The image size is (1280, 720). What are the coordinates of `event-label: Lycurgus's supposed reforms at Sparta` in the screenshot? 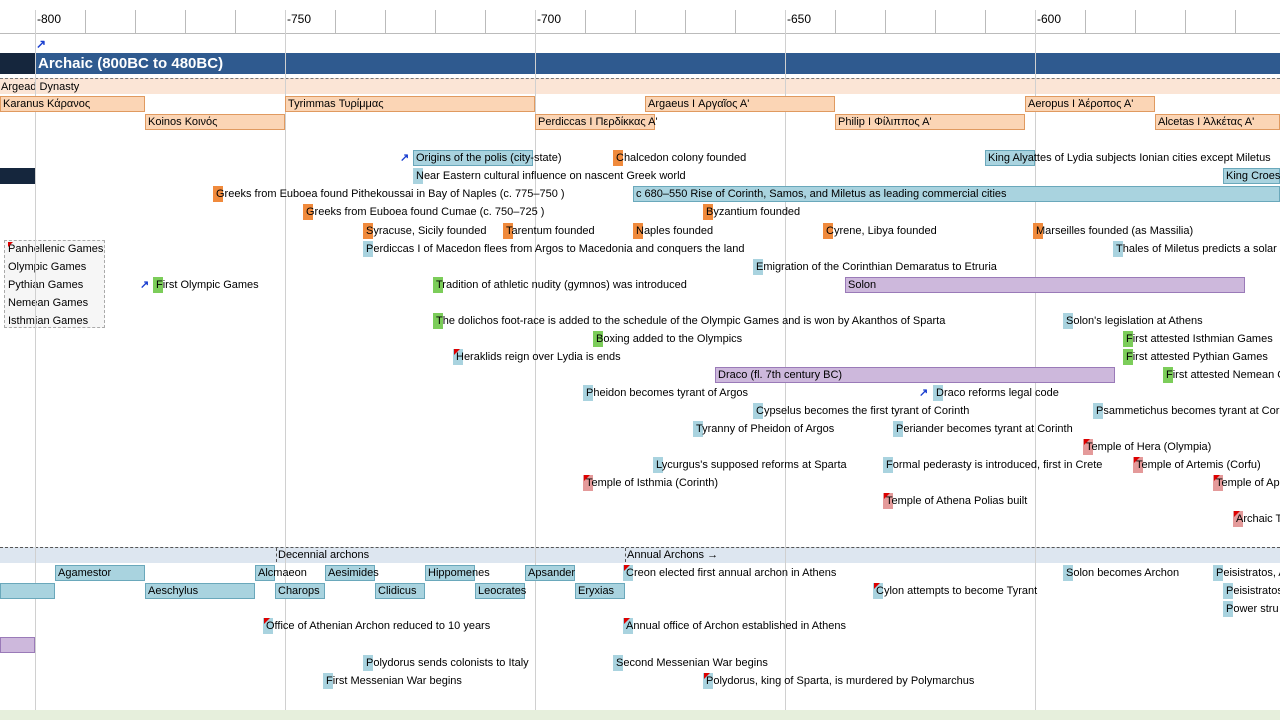 It's located at (751, 465).